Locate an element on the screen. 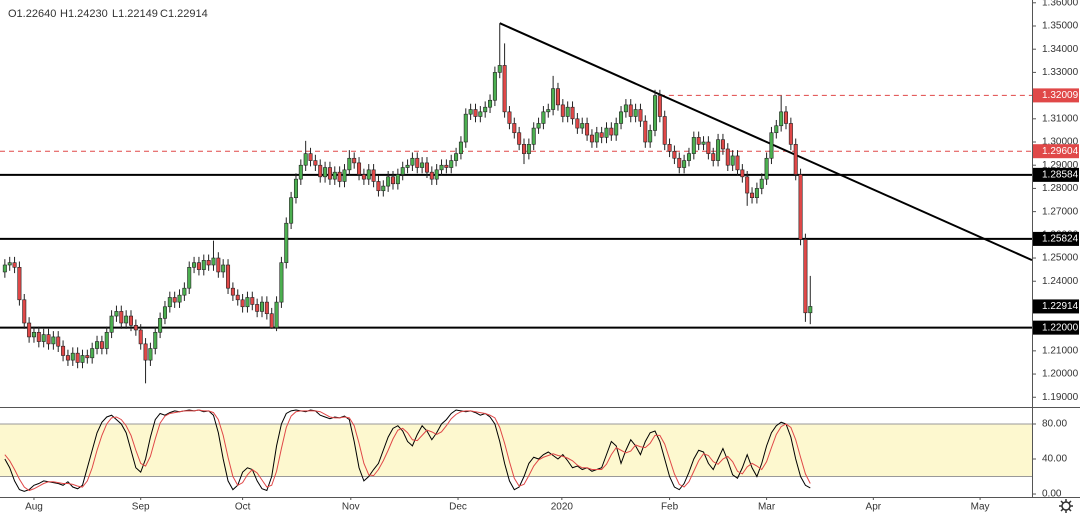 The height and width of the screenshot is (515, 1080). x-tick-label: Mar is located at coordinates (767, 507).